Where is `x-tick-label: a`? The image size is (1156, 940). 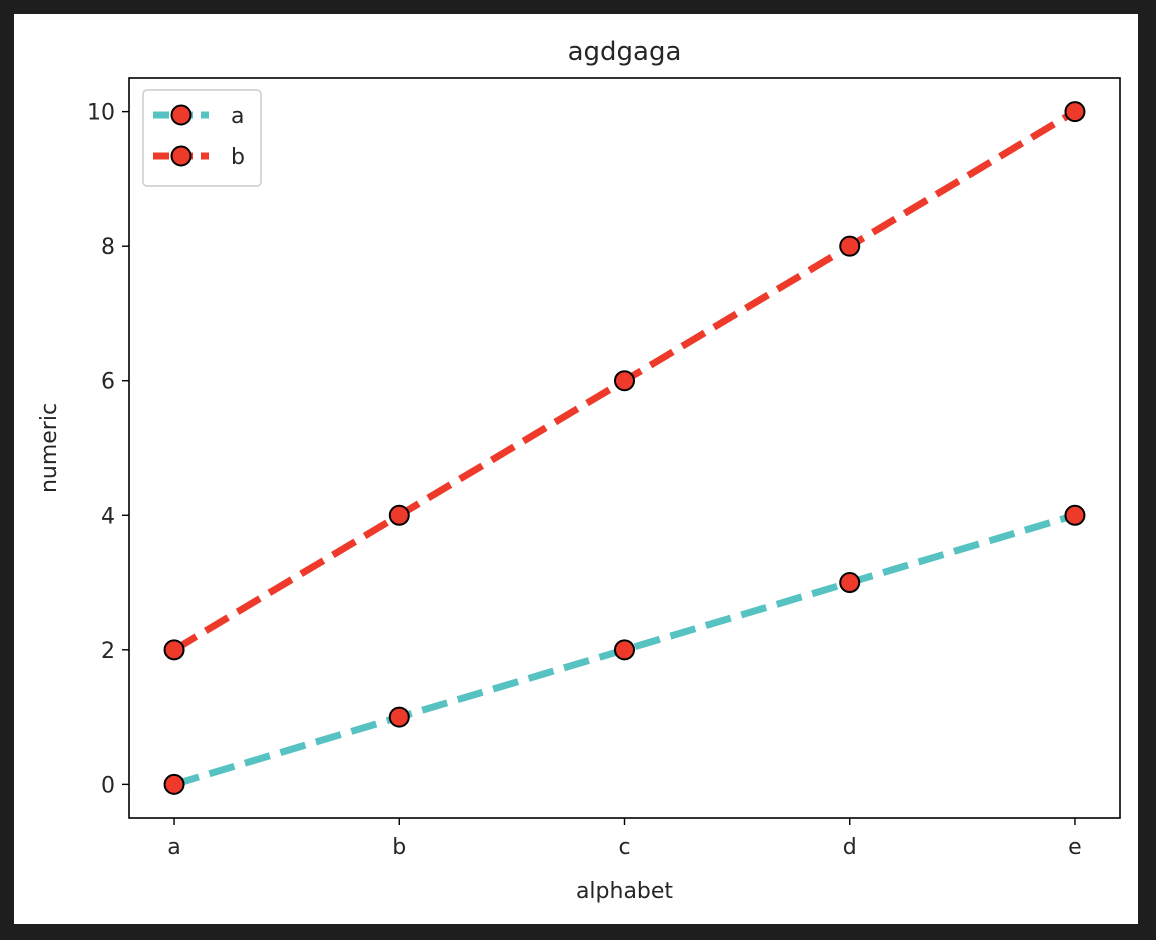
x-tick-label: a is located at coordinates (173, 847).